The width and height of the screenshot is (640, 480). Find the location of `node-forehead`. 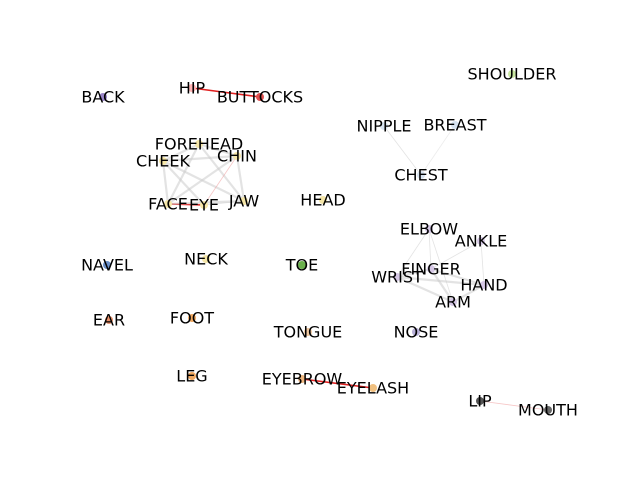

node-forehead is located at coordinates (199, 144).